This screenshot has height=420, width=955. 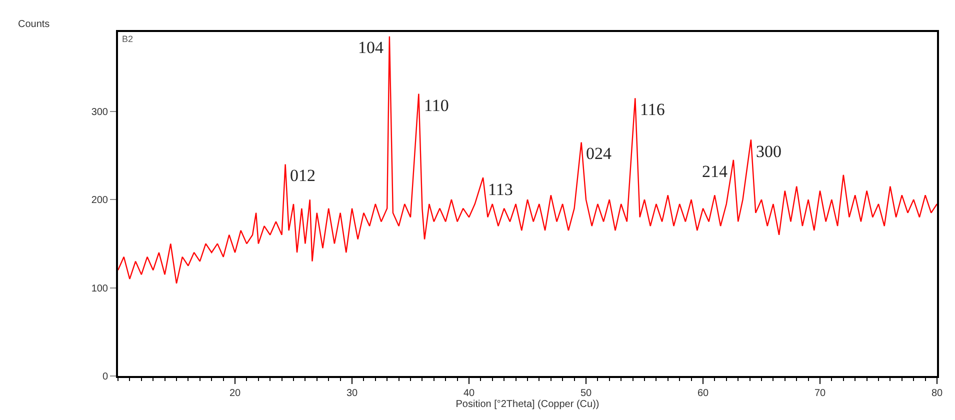 I want to click on annotation: B2, so click(x=128, y=39).